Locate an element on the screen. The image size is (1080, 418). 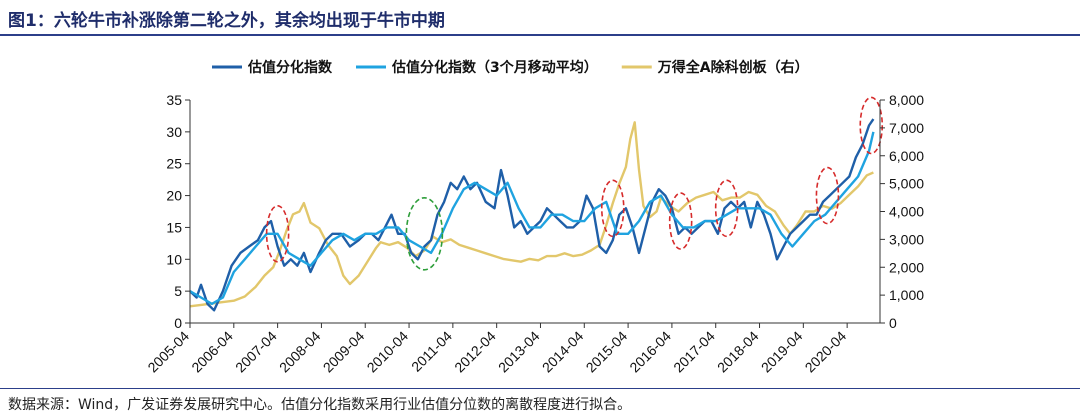
x-tick-label: 2016-04 is located at coordinates (650, 352).